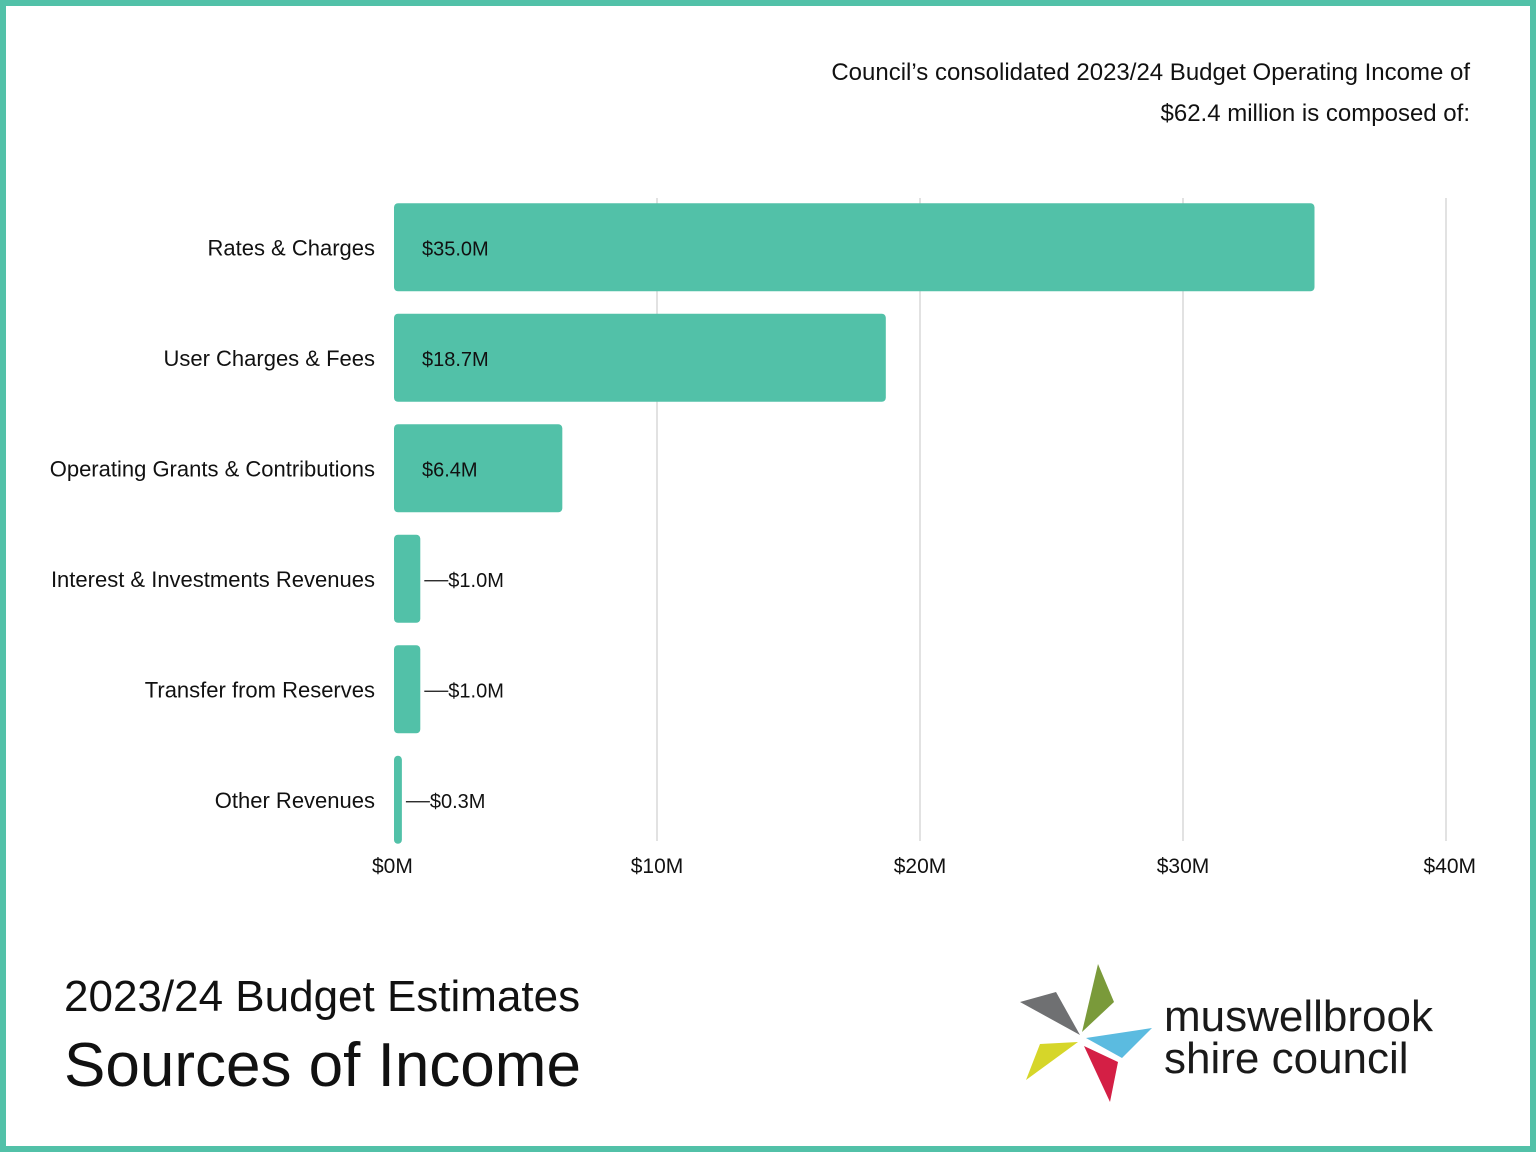  I want to click on logo-petal-grey, so click(1050, 1013).